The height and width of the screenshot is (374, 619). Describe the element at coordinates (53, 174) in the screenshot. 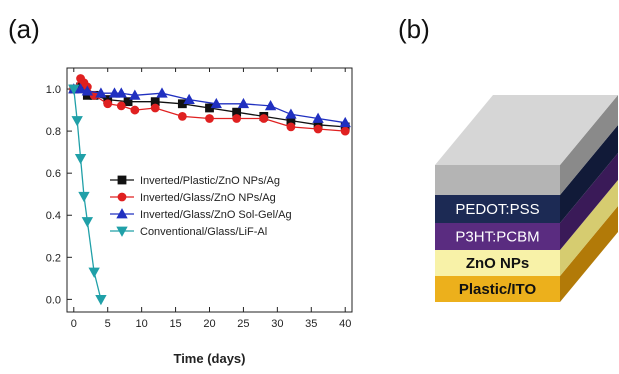

I see `y-tick-label: 0.6` at that location.